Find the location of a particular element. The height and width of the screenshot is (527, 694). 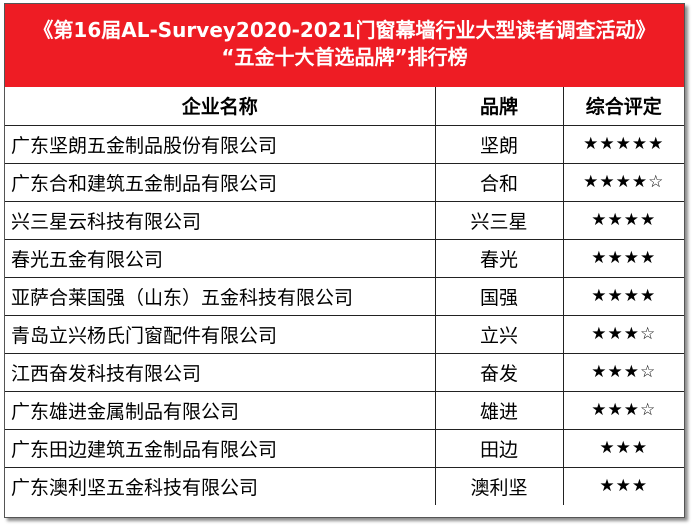

company-name-cell: 青岛立兴杨氏门窗配件有限公司 is located at coordinates (220, 334).